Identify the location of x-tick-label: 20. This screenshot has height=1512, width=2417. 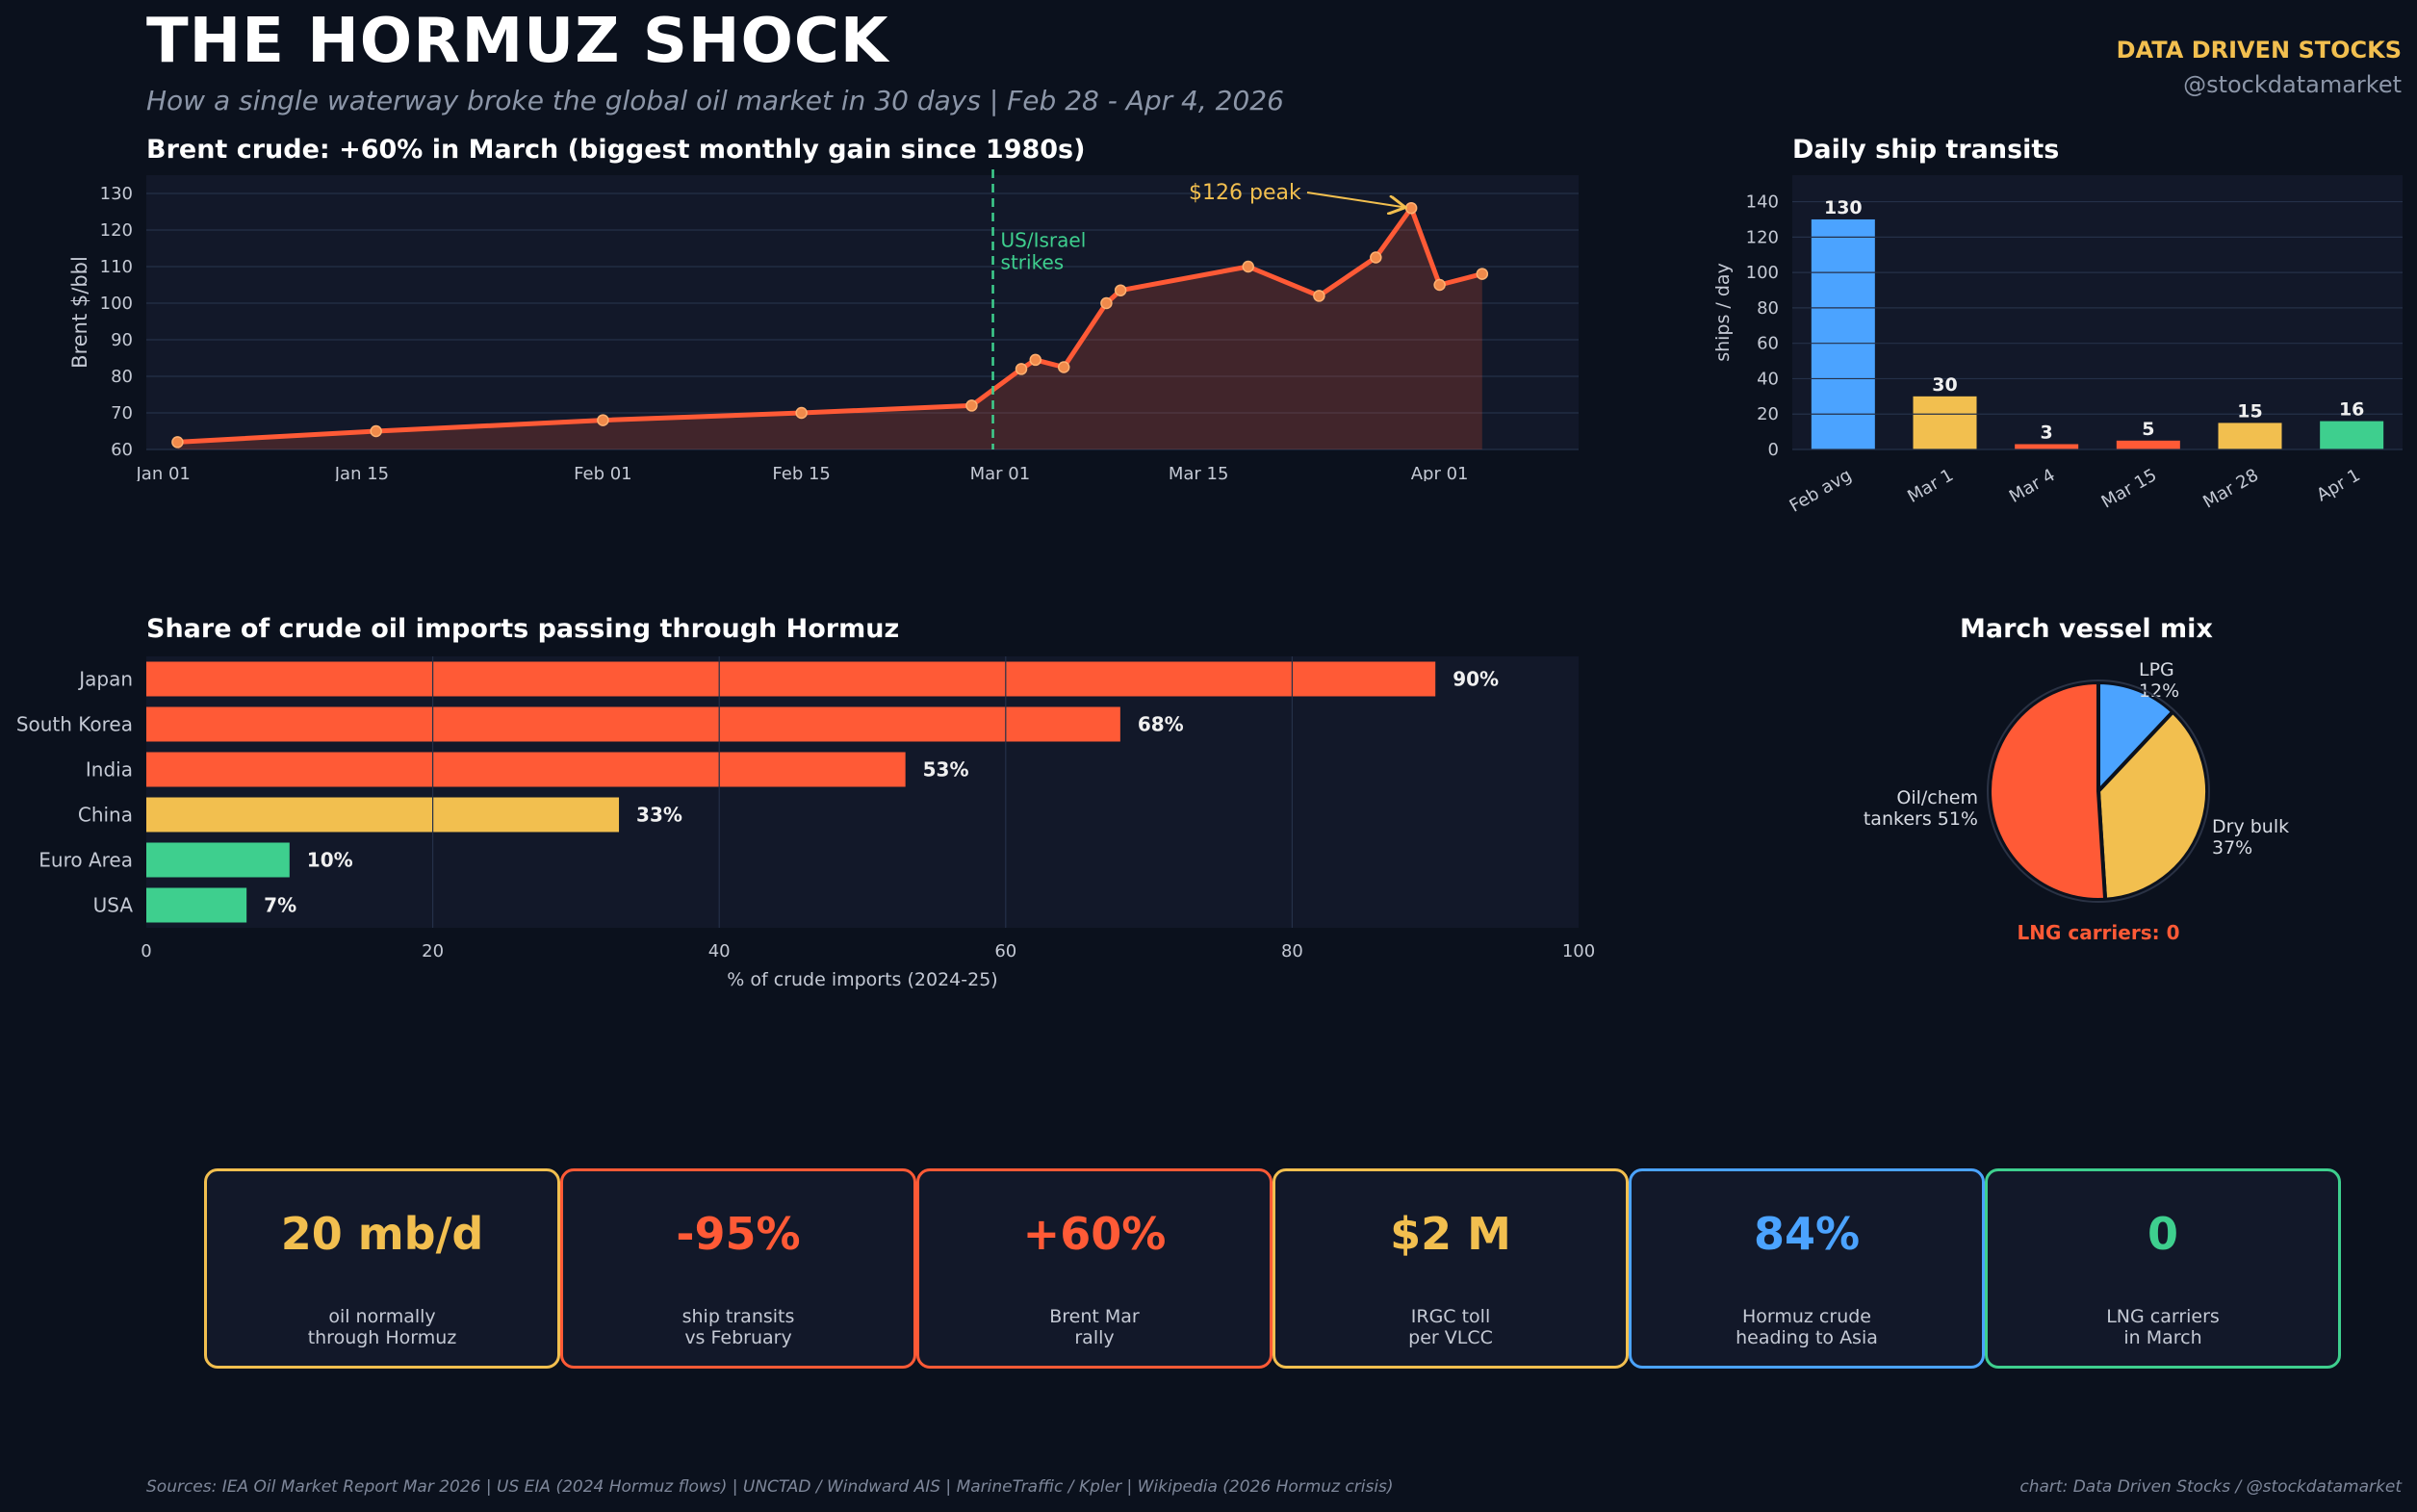
(433, 951).